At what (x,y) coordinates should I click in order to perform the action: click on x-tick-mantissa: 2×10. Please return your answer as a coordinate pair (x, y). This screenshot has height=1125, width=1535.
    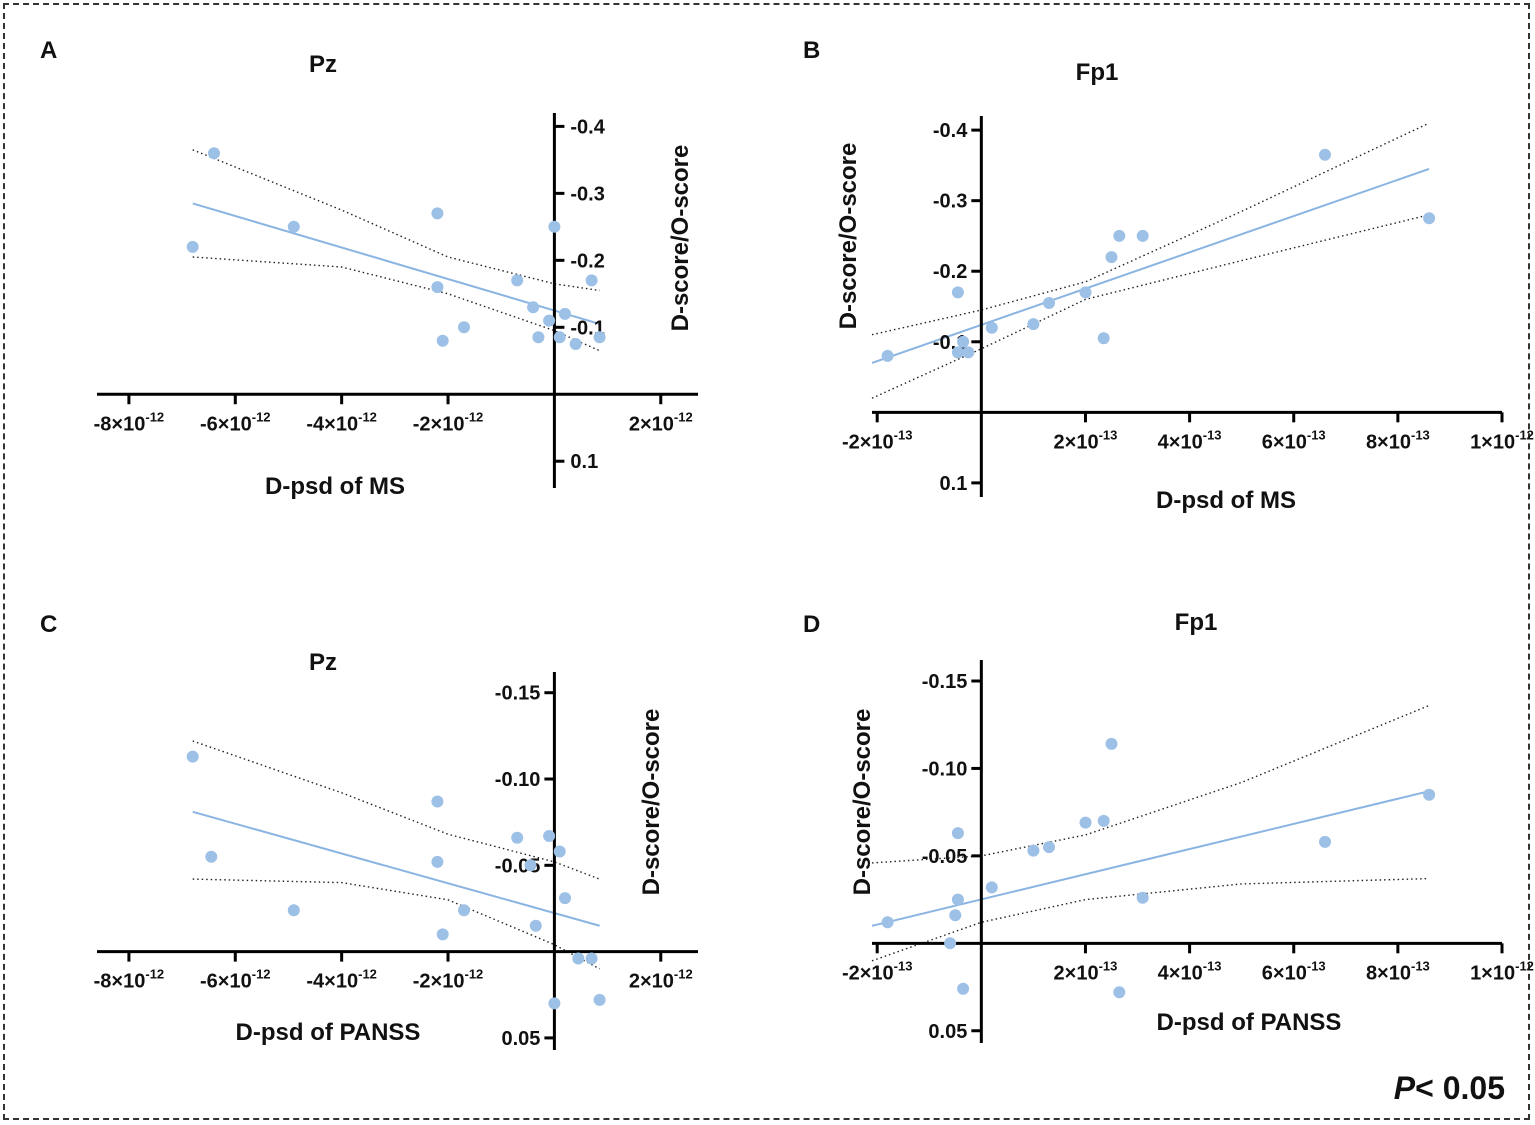
    Looking at the image, I should click on (1076, 442).